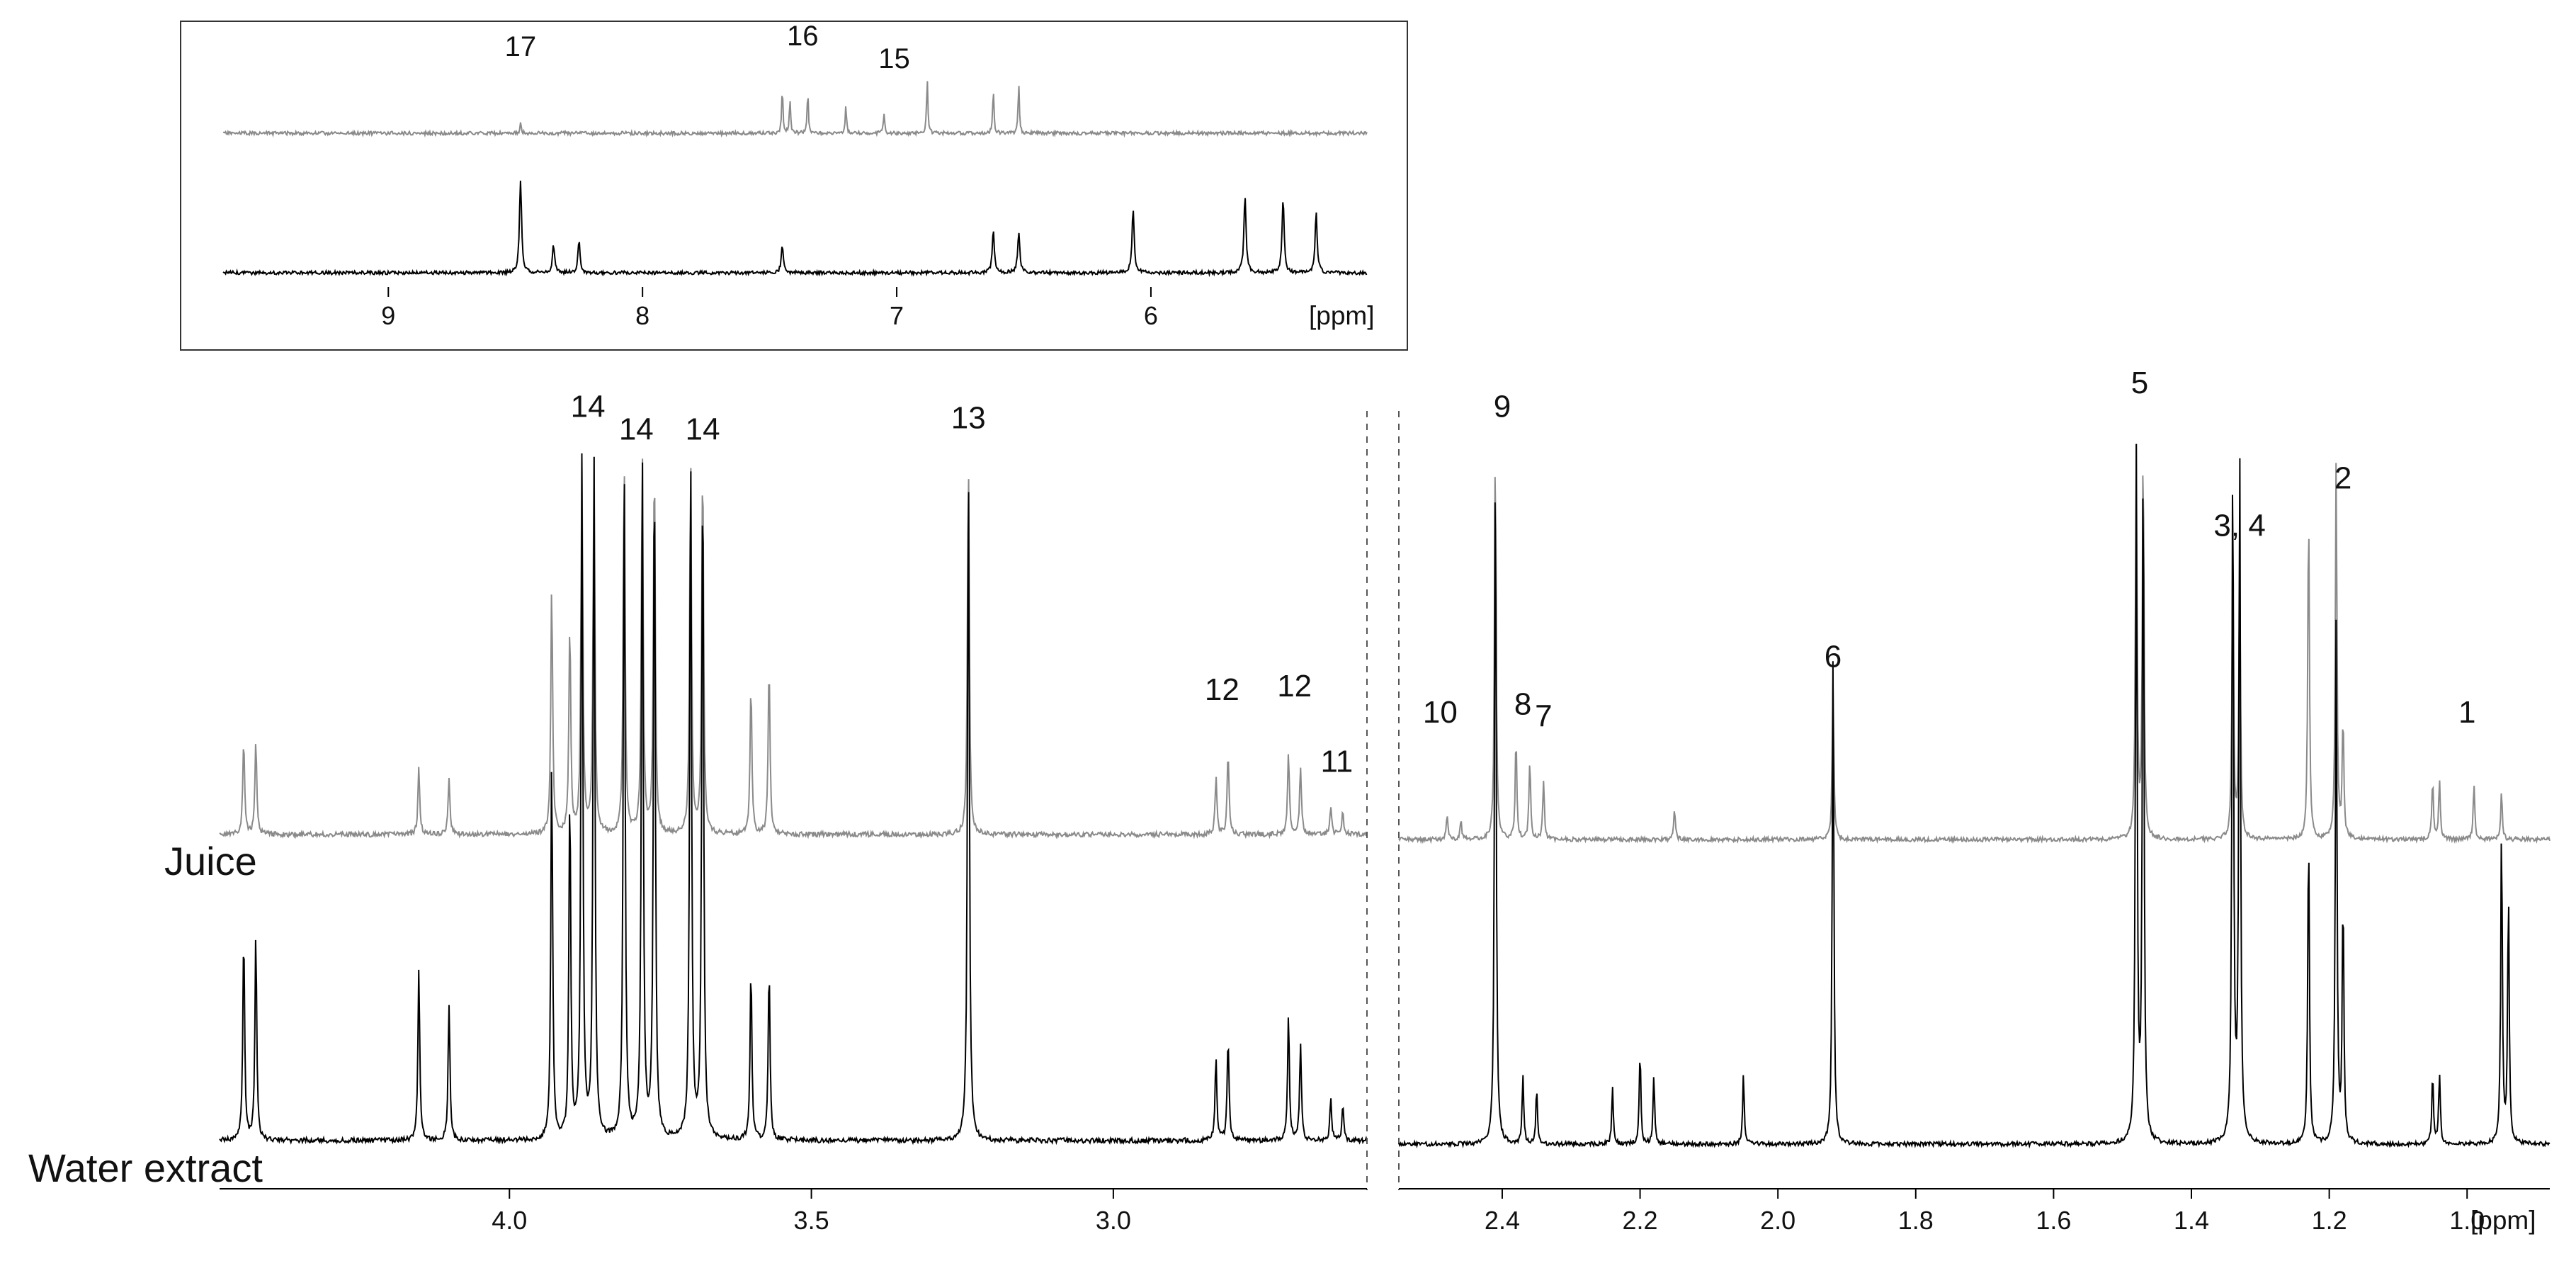 This screenshot has height=1266, width=2576. Describe the element at coordinates (2139, 383) in the screenshot. I see `right-peak-label: 5` at that location.